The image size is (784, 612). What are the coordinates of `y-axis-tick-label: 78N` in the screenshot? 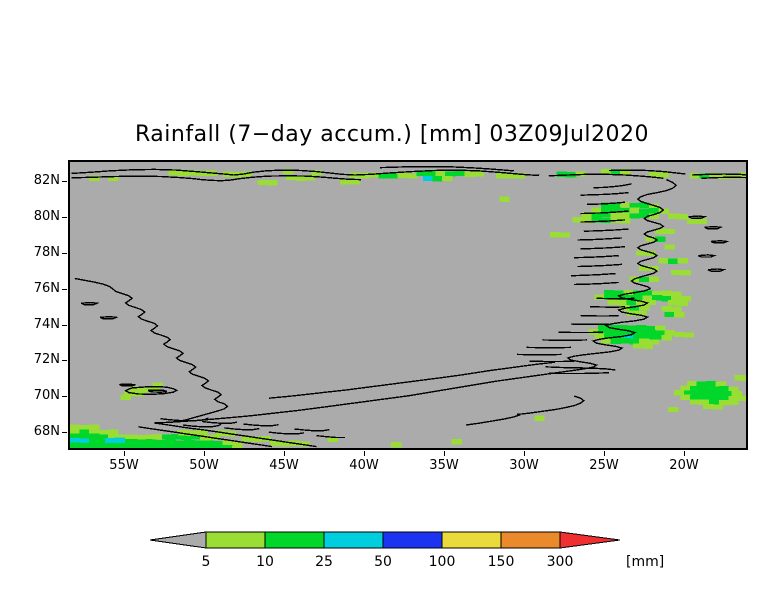 It's located at (46, 253).